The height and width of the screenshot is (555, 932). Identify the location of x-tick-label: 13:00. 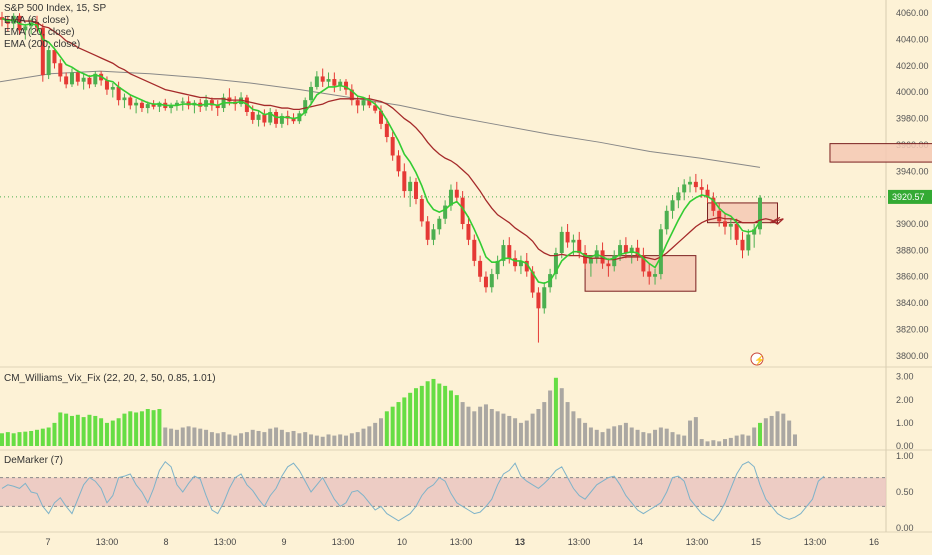
(107, 542).